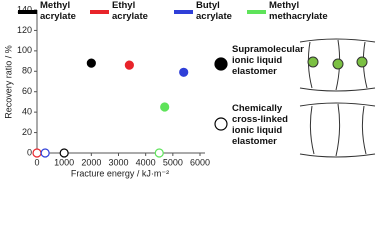 The height and width of the screenshot is (240, 378). What do you see at coordinates (27, 71) in the screenshot?
I see `y-tick-label: 80` at bounding box center [27, 71].